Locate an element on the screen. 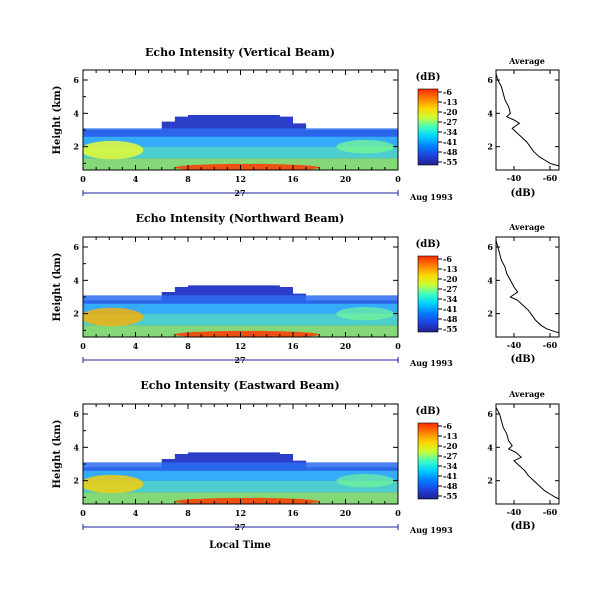 This screenshot has width=610, height=598. date-month-year: Aug 1993 is located at coordinates (431, 197).